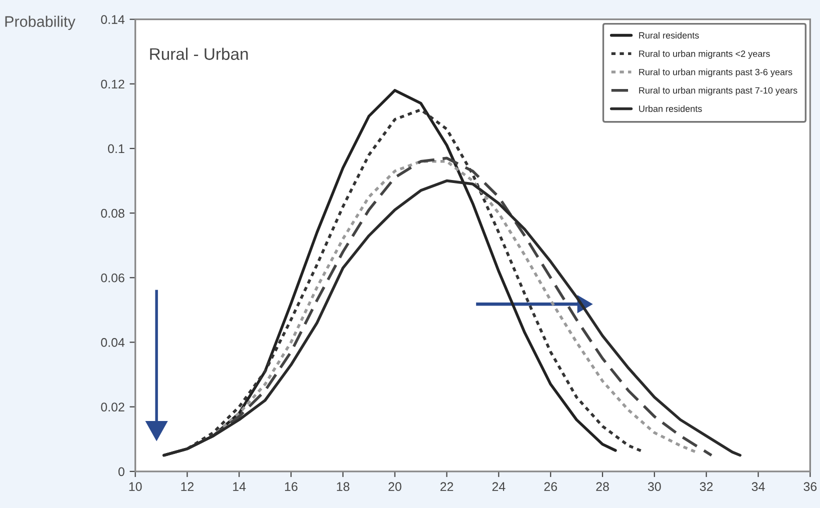  What do you see at coordinates (113, 19) in the screenshot?
I see `y-tick-label: 0.14` at bounding box center [113, 19].